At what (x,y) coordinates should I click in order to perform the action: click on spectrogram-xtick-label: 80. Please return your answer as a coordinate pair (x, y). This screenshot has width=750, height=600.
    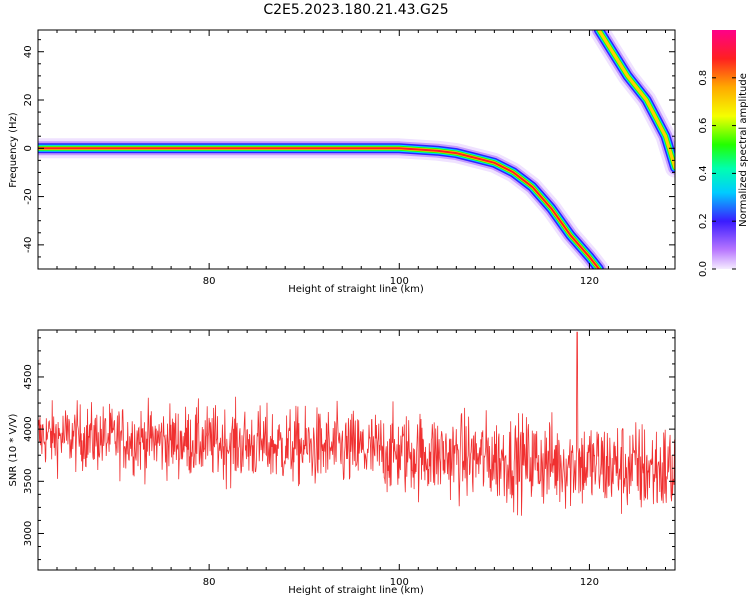
    Looking at the image, I should click on (209, 281).